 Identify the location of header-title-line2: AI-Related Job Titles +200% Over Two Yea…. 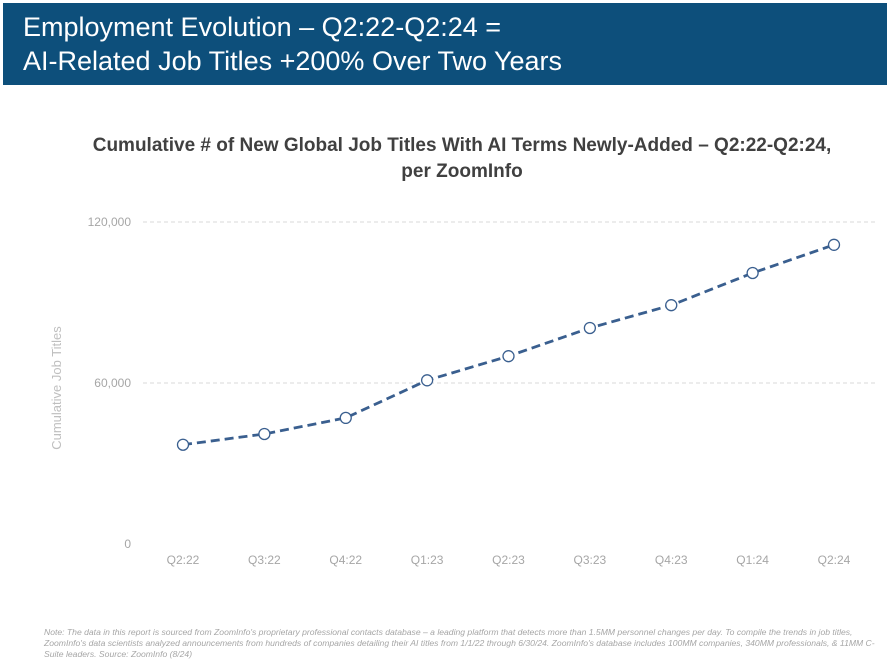
(293, 61).